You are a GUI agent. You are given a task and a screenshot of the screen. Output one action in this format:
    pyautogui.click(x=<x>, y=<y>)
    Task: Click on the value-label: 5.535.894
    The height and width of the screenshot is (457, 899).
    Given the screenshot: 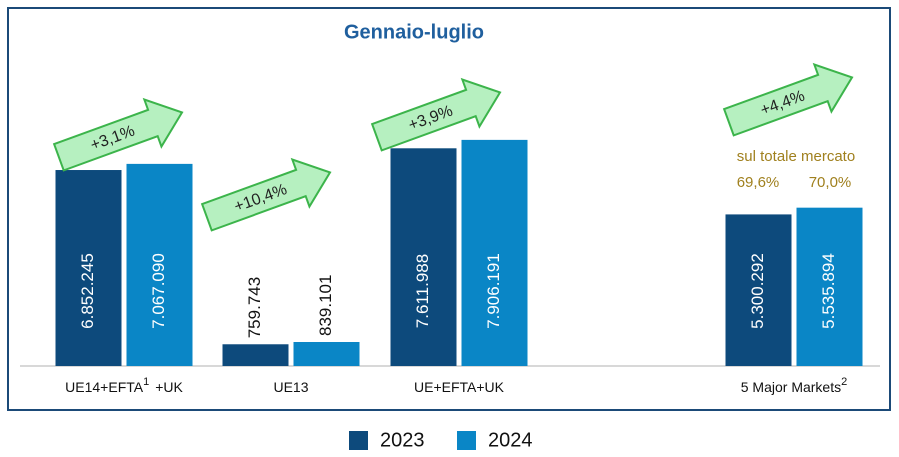 What is the action you would take?
    pyautogui.click(x=828, y=291)
    